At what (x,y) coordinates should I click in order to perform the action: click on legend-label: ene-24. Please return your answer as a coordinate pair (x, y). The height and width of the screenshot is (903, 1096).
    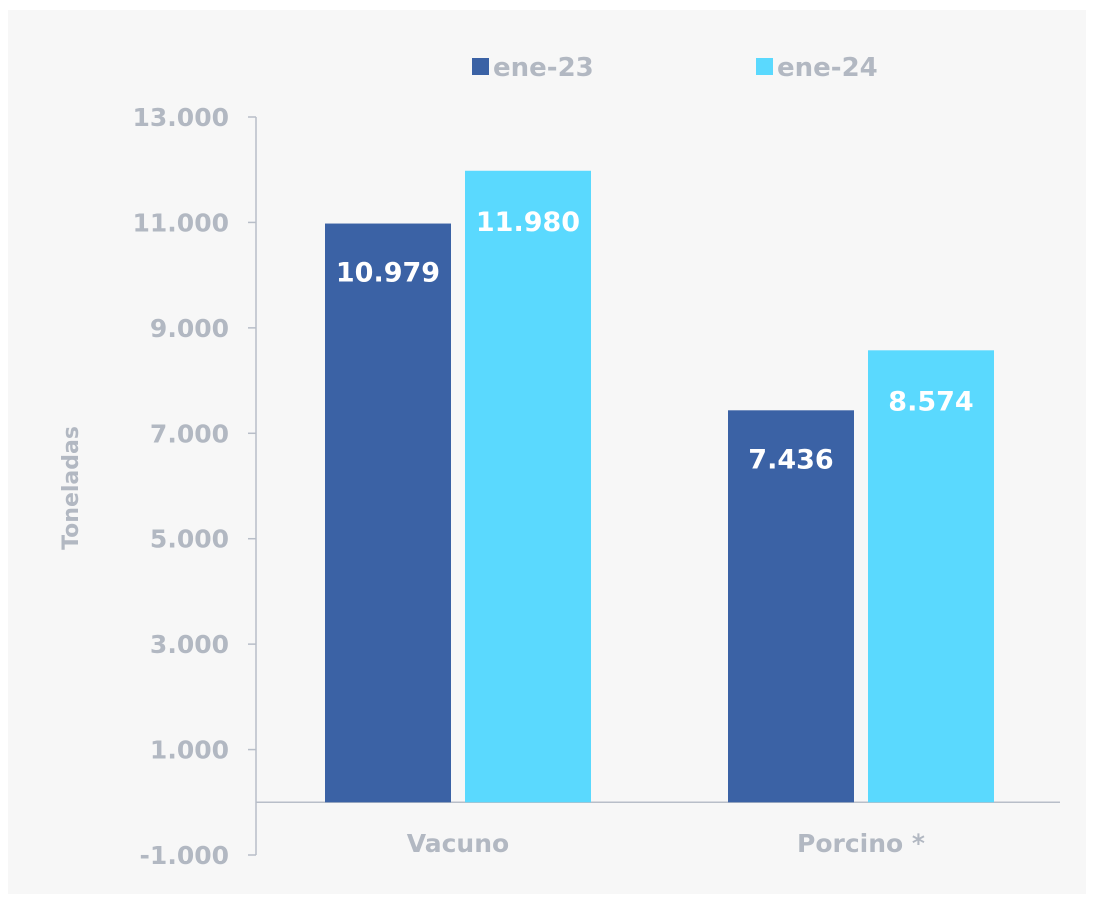
    Looking at the image, I should click on (827, 68).